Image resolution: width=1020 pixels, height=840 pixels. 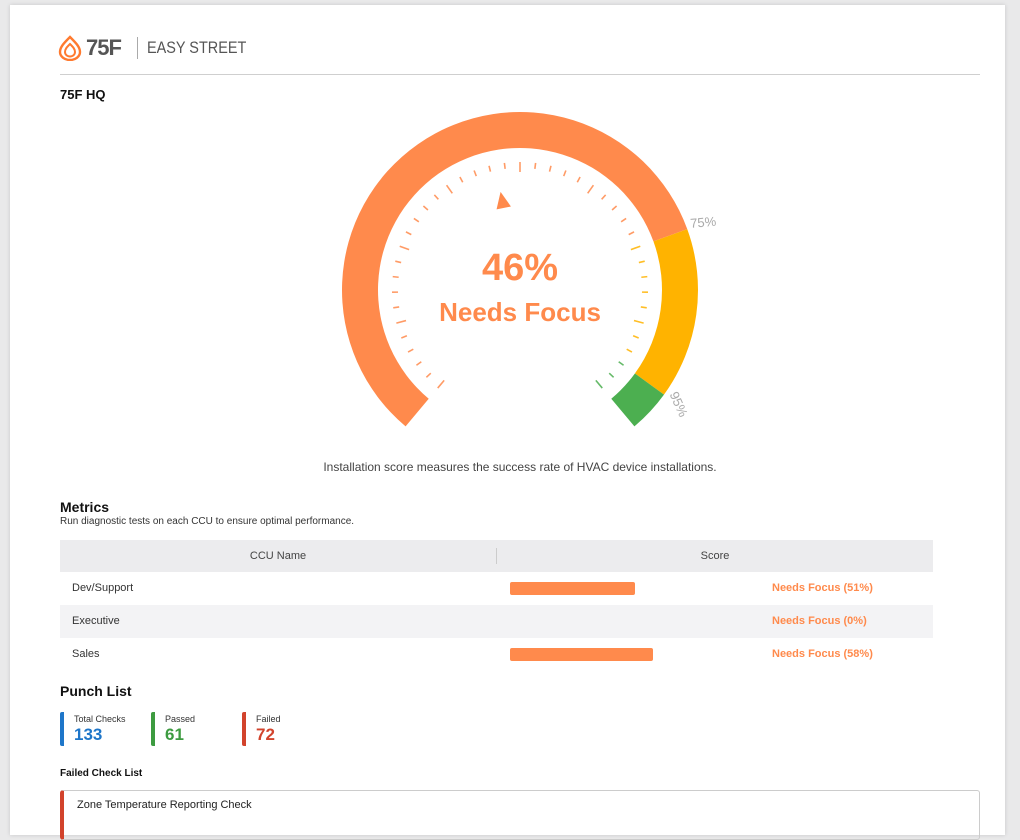 I want to click on threshold-label: 75%, so click(x=704, y=222).